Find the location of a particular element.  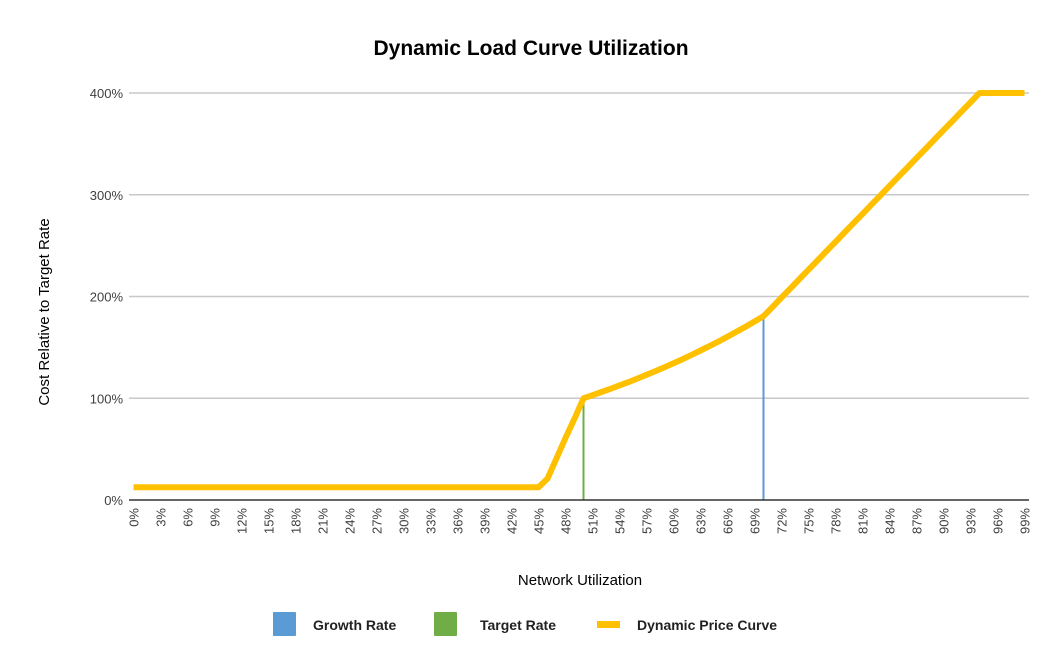

x-tick-label: 21% is located at coordinates (323, 521).